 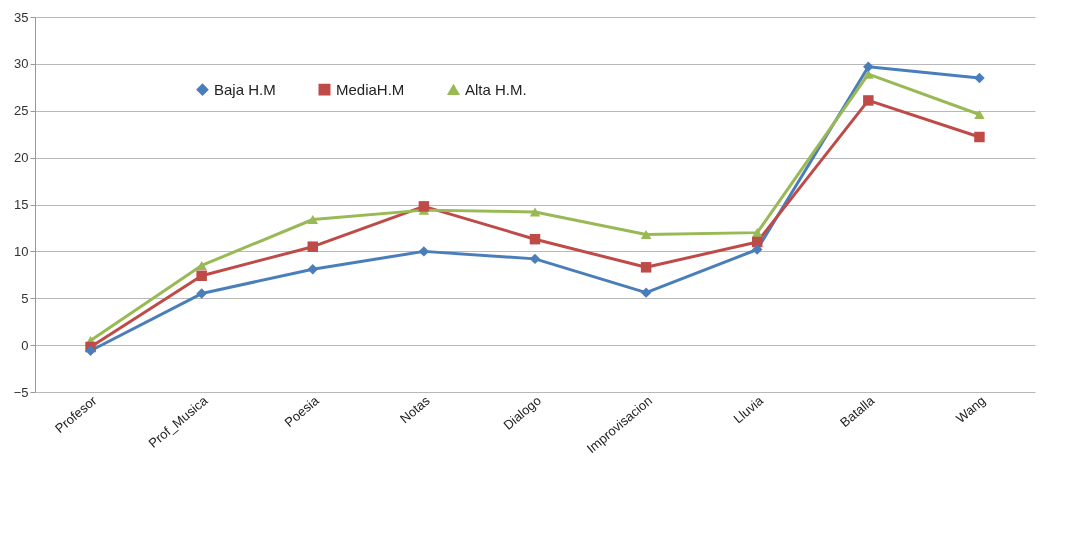 What do you see at coordinates (21, 64) in the screenshot?
I see `y-tick-label: 30` at bounding box center [21, 64].